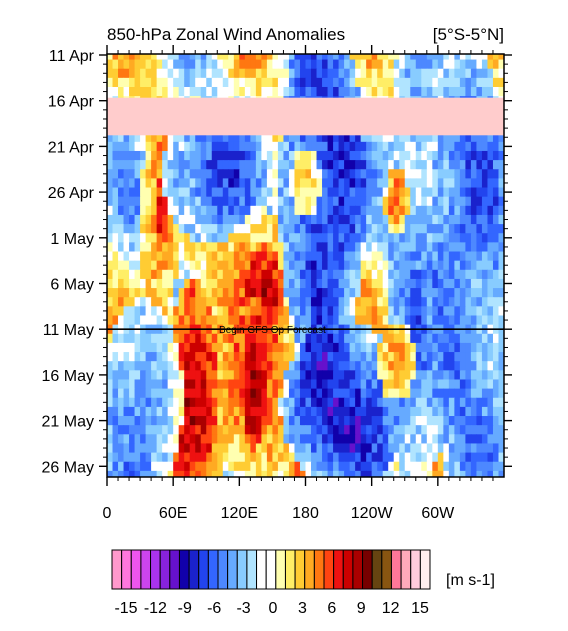  Describe the element at coordinates (468, 34) in the screenshot. I see `region-label: [5°S-5°N]` at that location.